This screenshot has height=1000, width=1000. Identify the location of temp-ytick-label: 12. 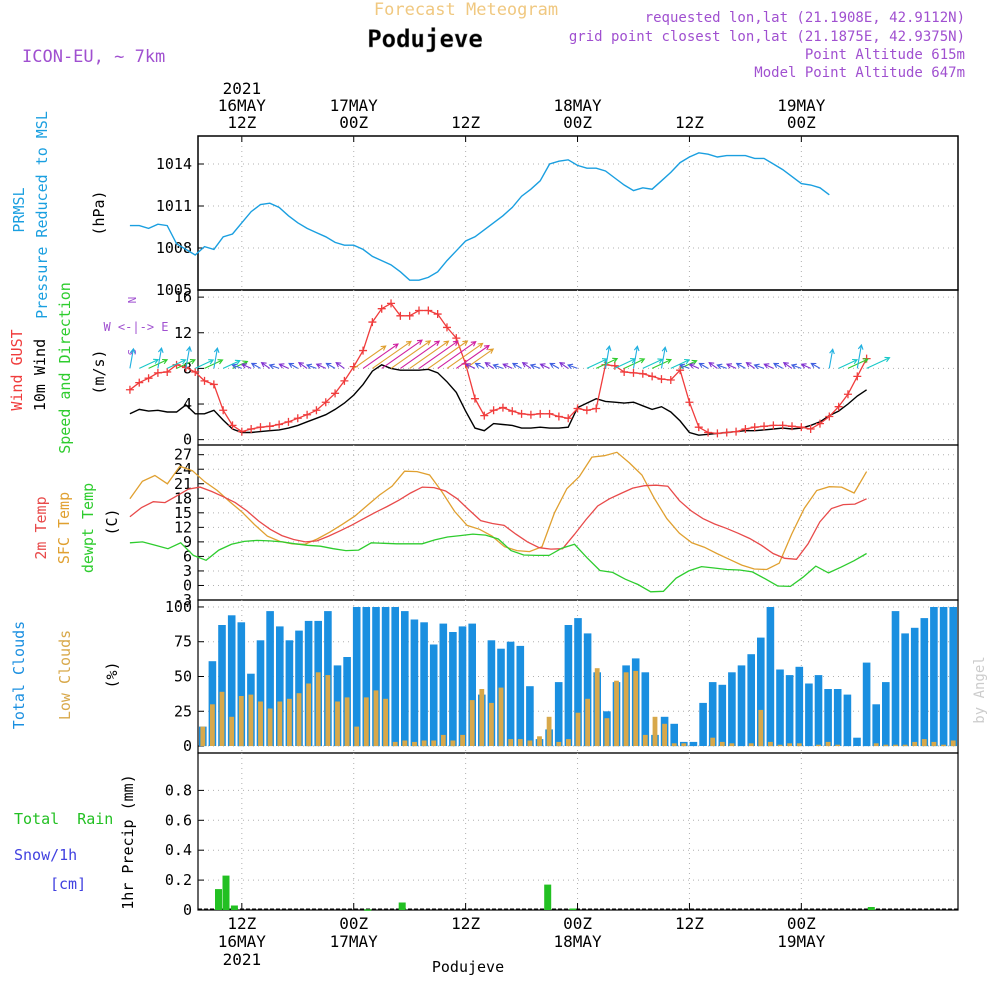
(183, 527).